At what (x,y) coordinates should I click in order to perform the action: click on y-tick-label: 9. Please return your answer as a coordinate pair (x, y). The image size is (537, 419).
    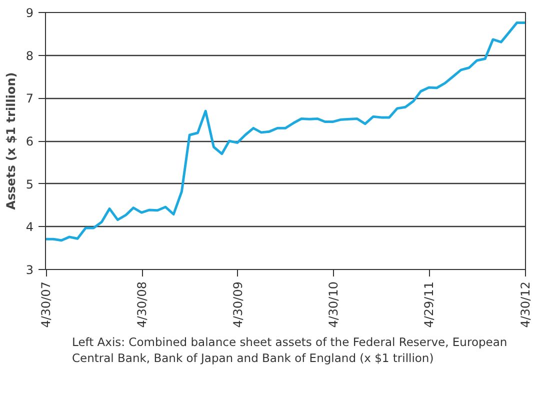
    Looking at the image, I should click on (30, 13).